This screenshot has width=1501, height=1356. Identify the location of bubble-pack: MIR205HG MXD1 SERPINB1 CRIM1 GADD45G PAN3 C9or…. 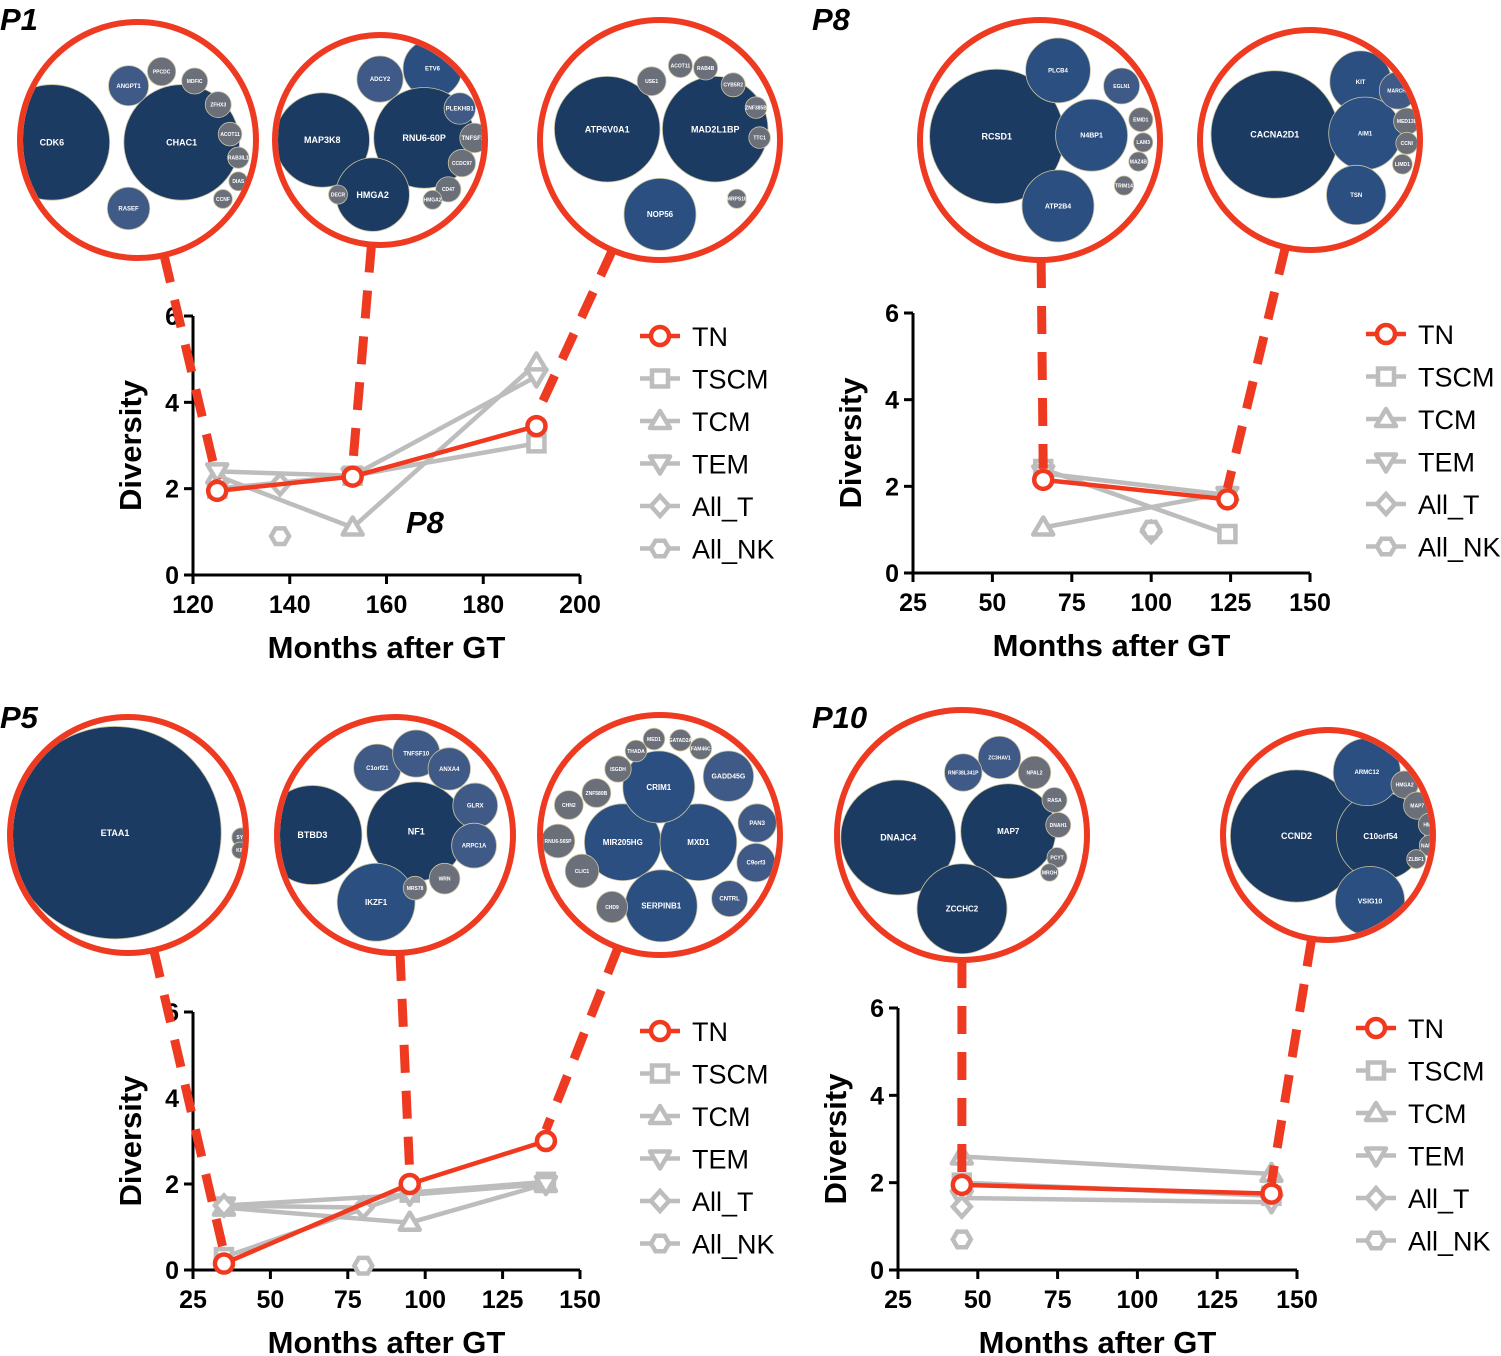
(660, 835).